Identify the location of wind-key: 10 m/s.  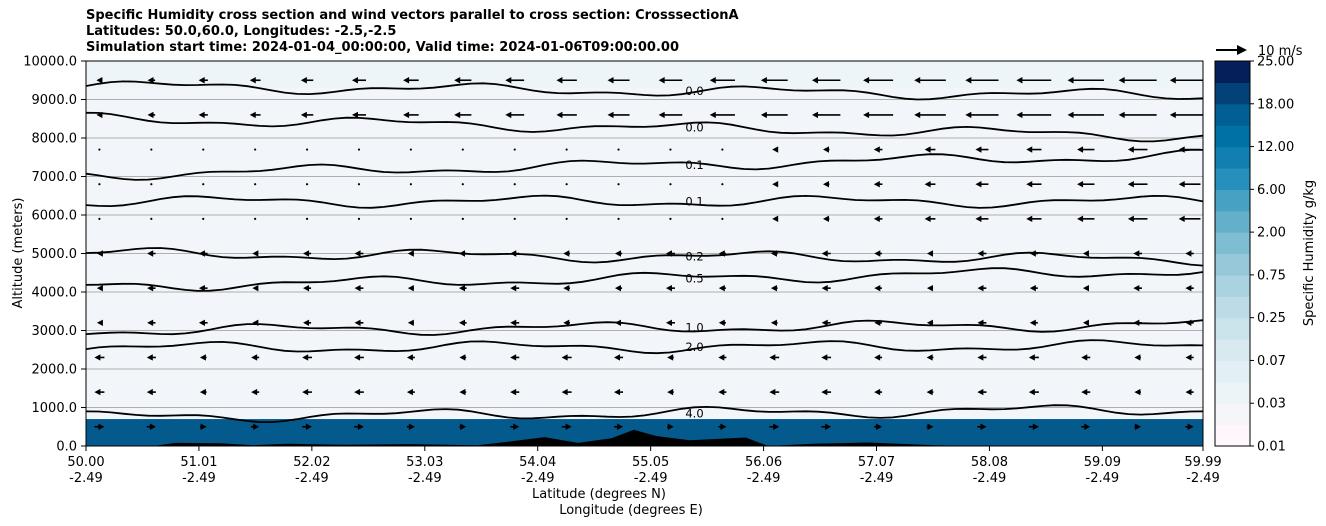
(1259, 51).